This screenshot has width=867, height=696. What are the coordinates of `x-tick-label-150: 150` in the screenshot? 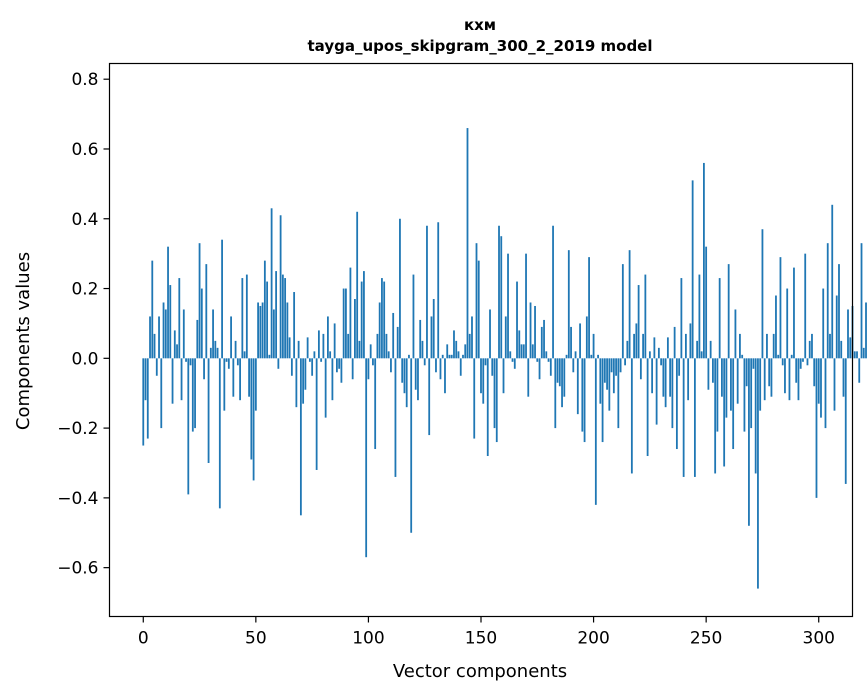 It's located at (481, 639).